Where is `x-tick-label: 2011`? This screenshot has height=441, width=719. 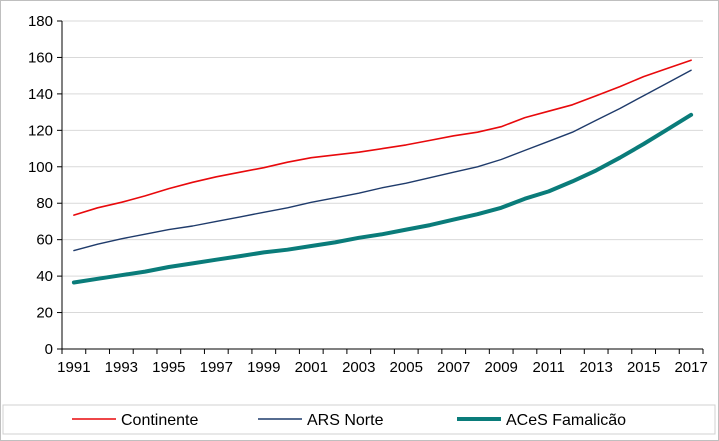 x-tick-label: 2011 is located at coordinates (549, 367).